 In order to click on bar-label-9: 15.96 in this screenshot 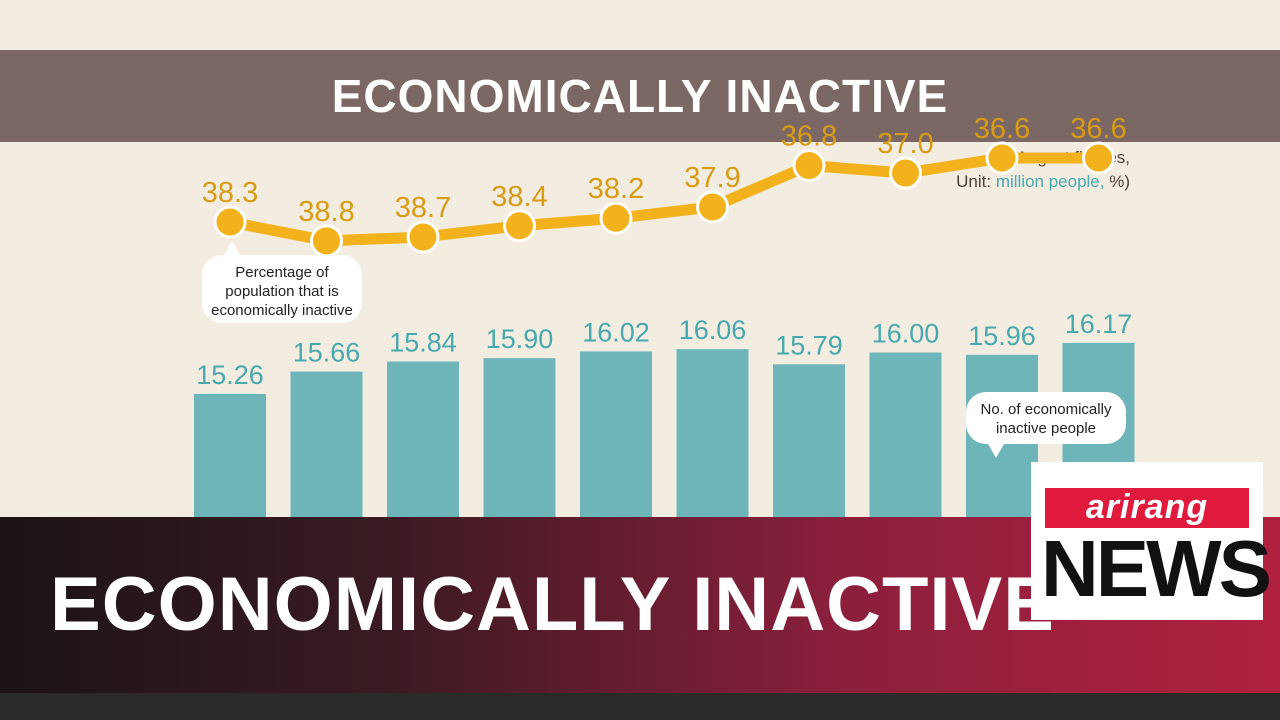, I will do `click(1002, 336)`.